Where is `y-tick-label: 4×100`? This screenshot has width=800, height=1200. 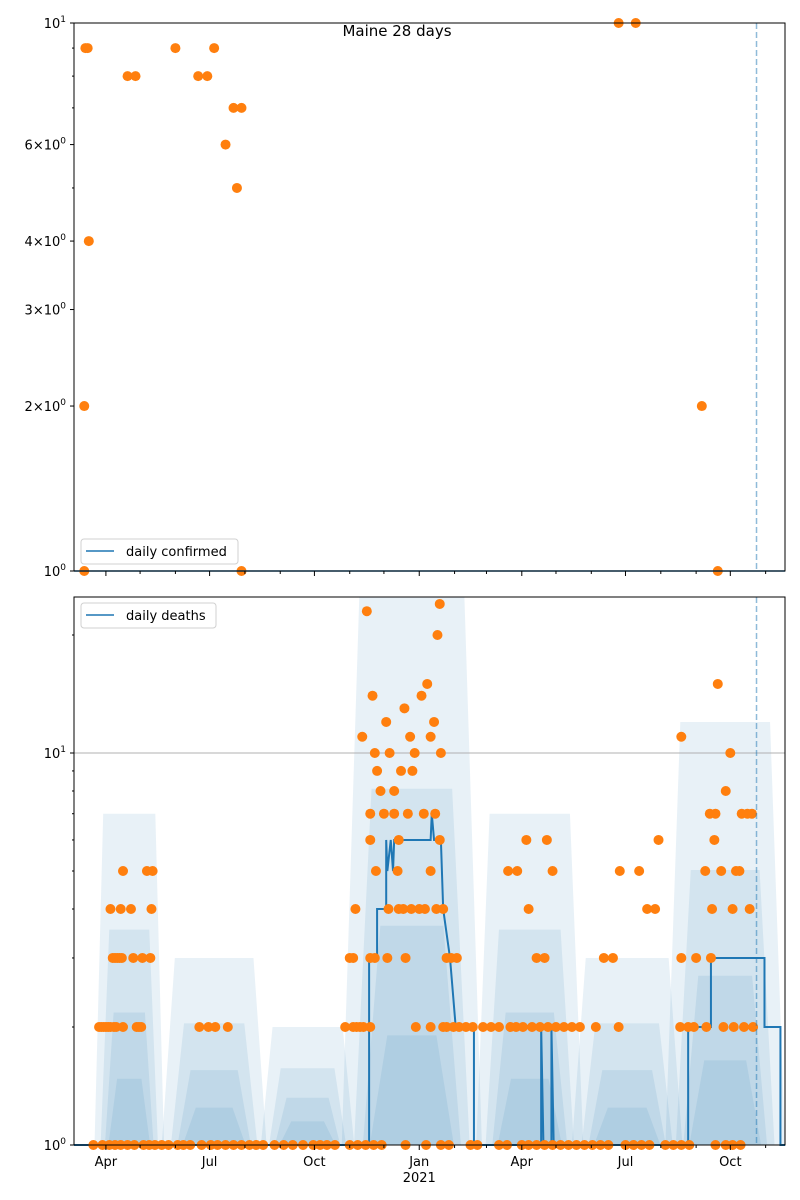
y-tick-label: 4×100 is located at coordinates (46, 241).